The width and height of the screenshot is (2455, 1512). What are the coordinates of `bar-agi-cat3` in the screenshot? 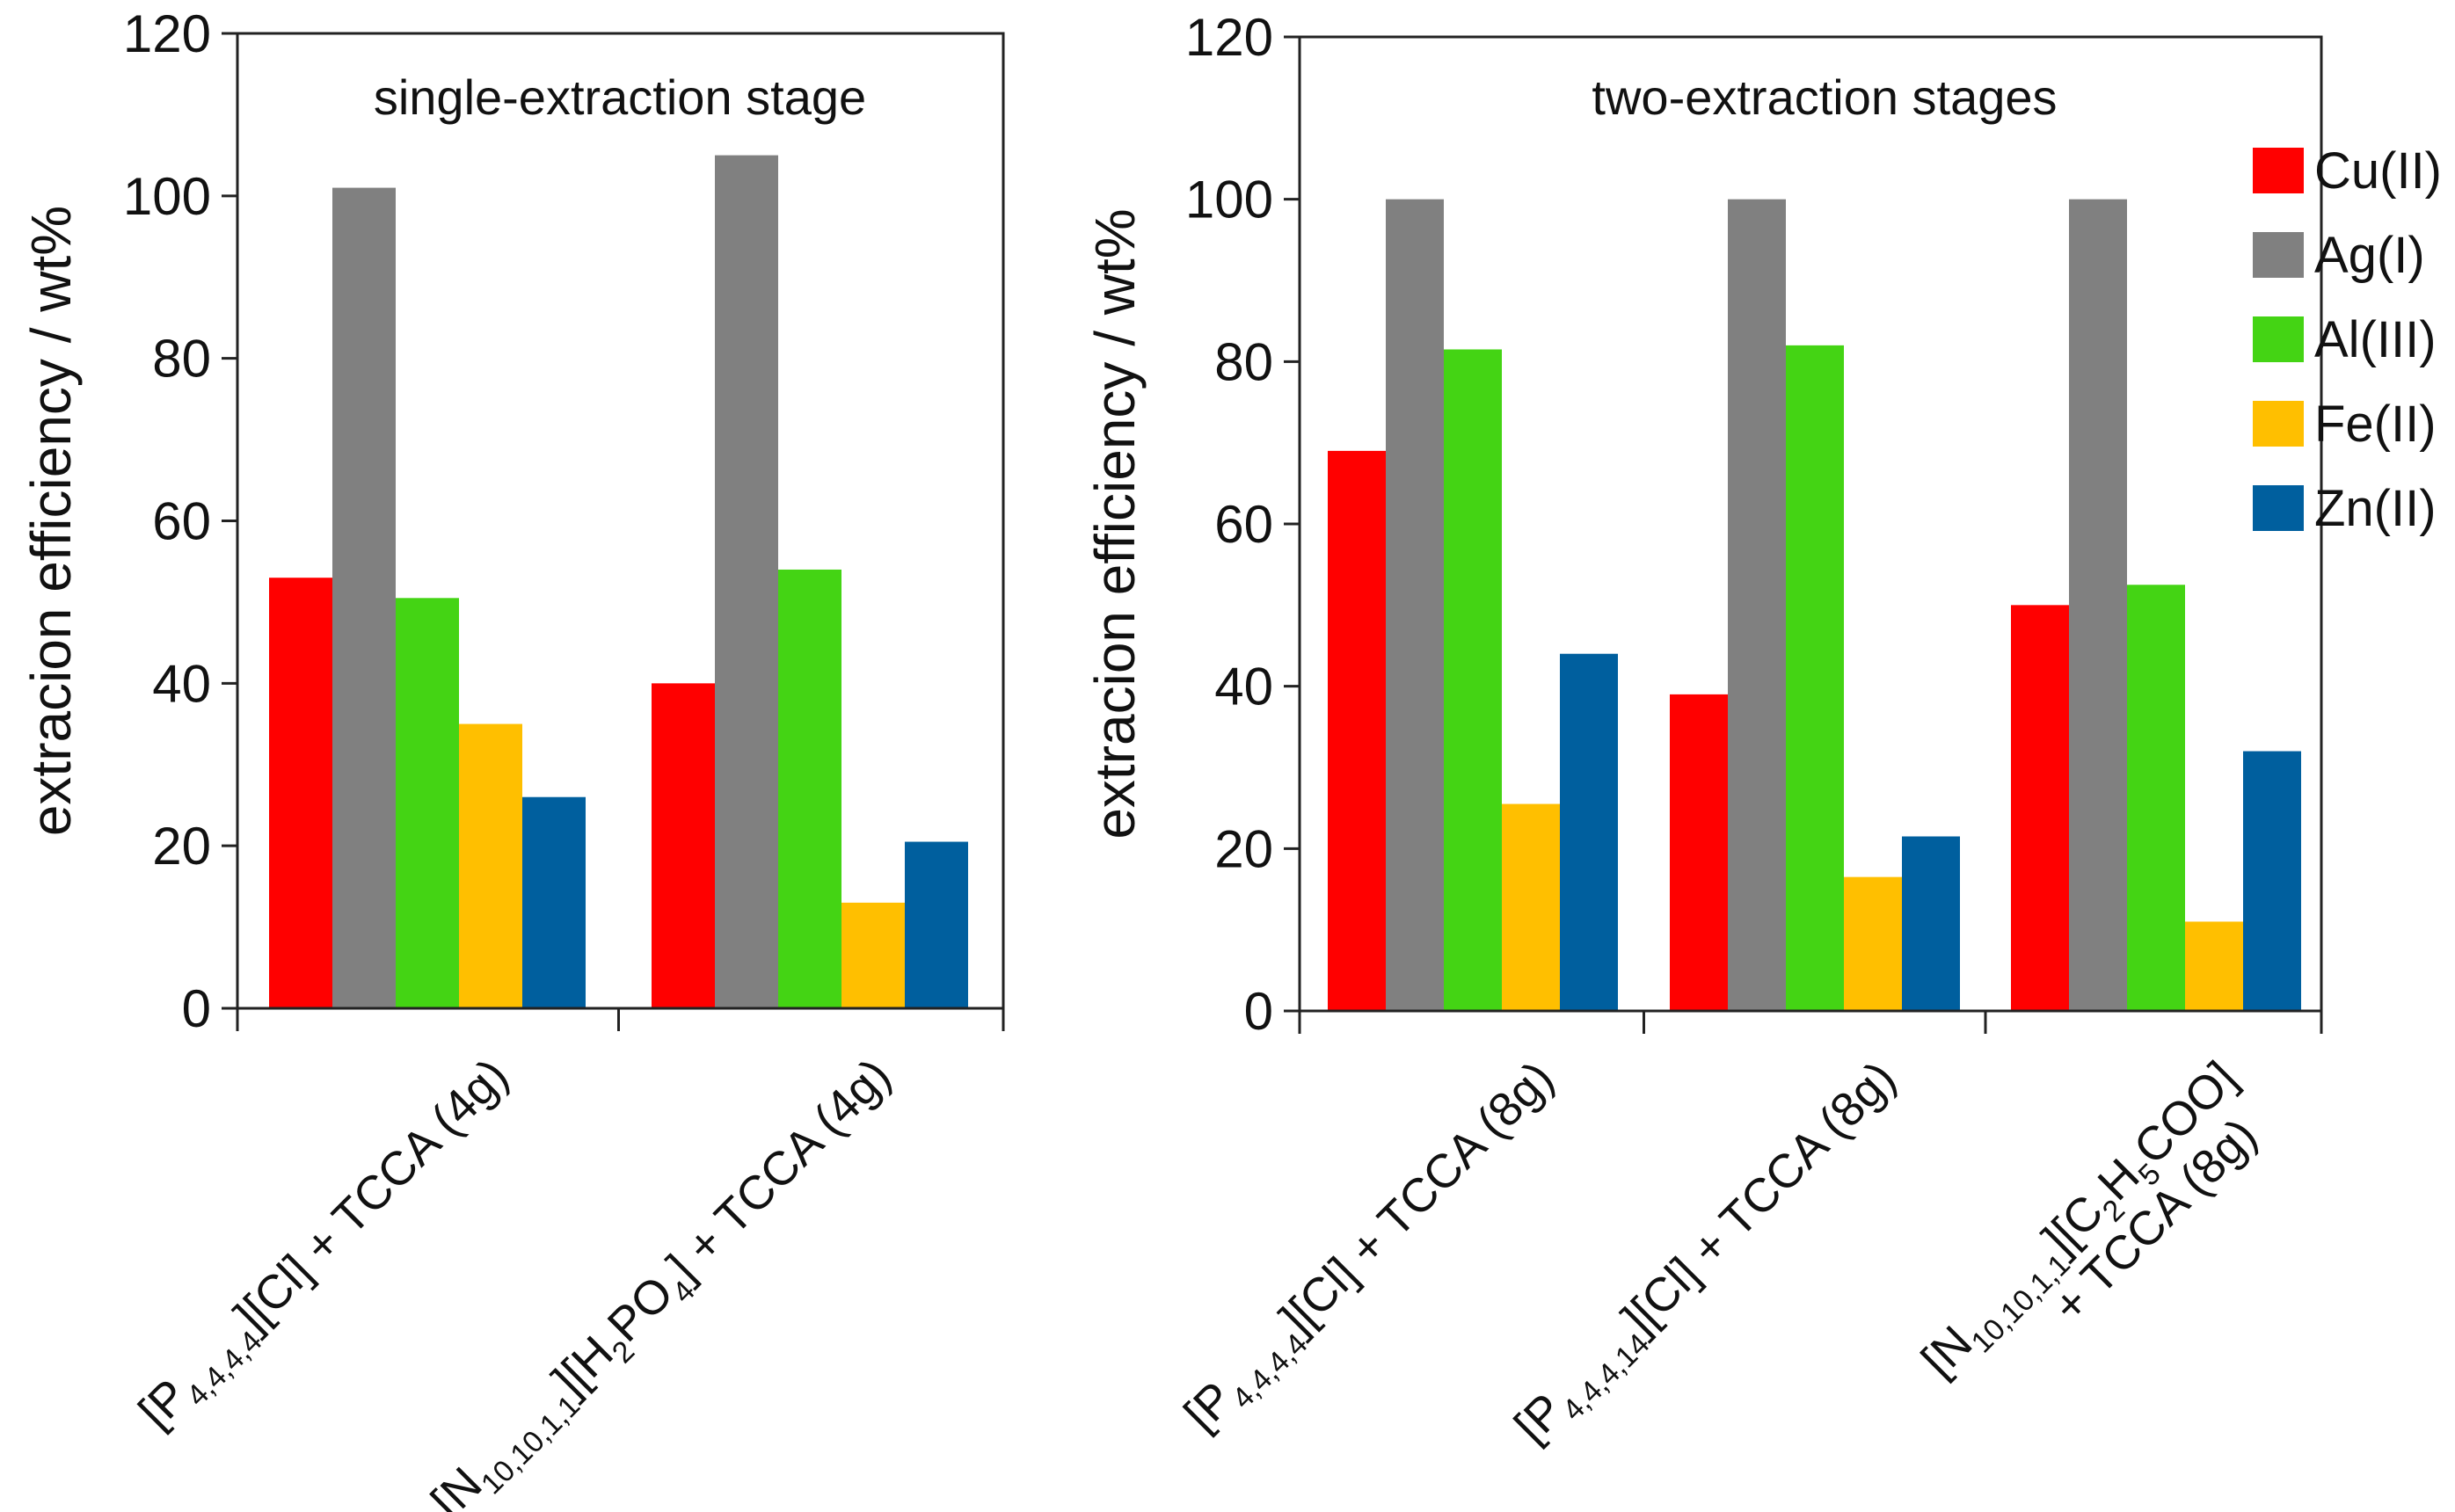 It's located at (2098, 605).